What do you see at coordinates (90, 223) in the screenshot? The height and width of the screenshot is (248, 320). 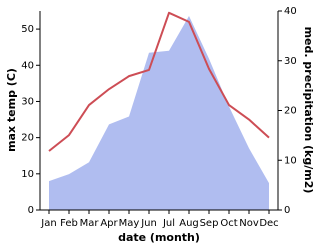 I see `x-tick-label: Mar` at bounding box center [90, 223].